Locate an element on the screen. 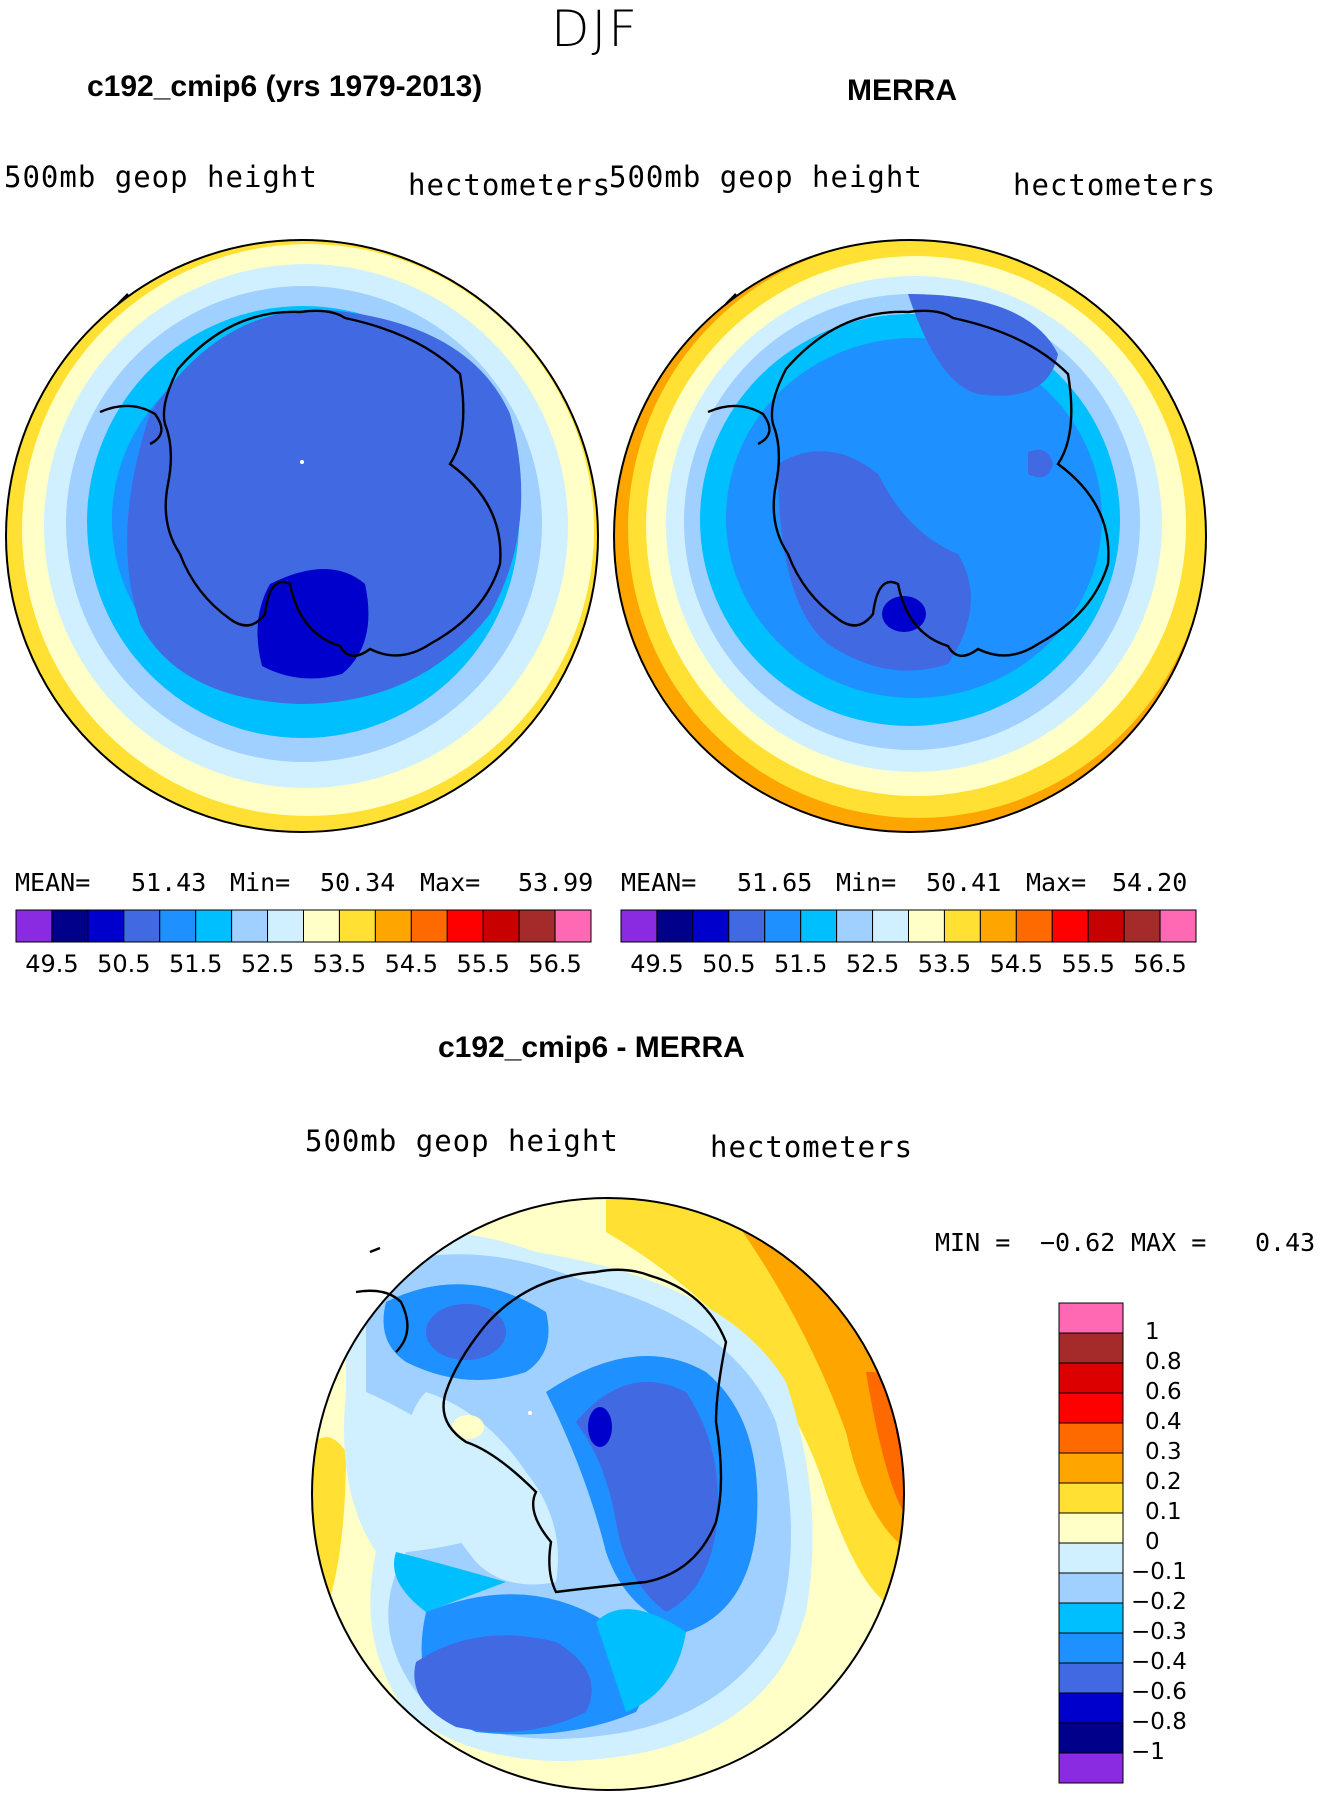 The image size is (1321, 1799). panel1-colorbar-tick-label: 56.5 is located at coordinates (555, 964).